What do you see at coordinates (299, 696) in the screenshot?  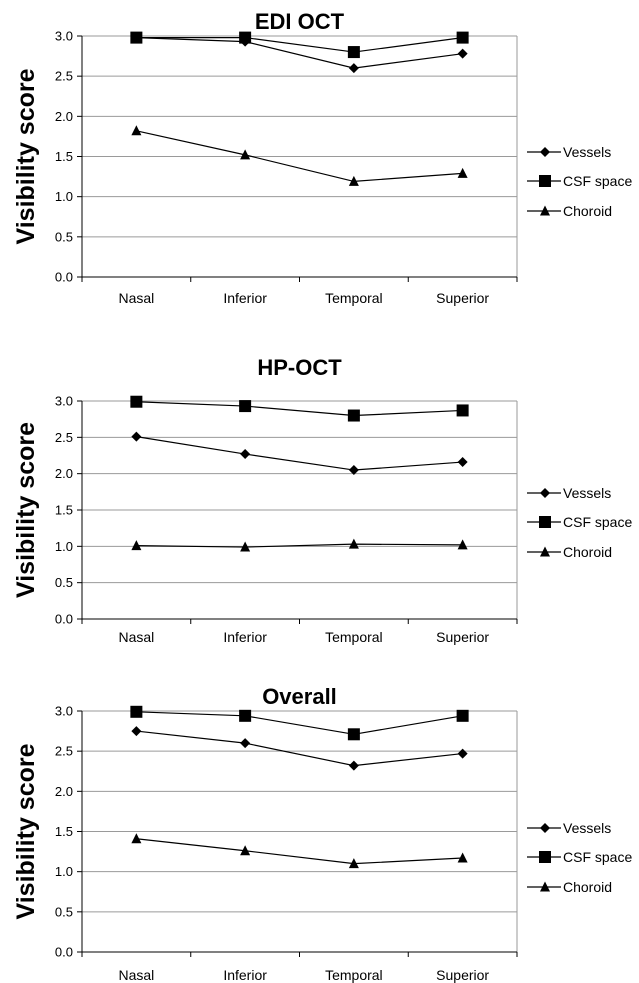 I see `chart-title: Overall` at bounding box center [299, 696].